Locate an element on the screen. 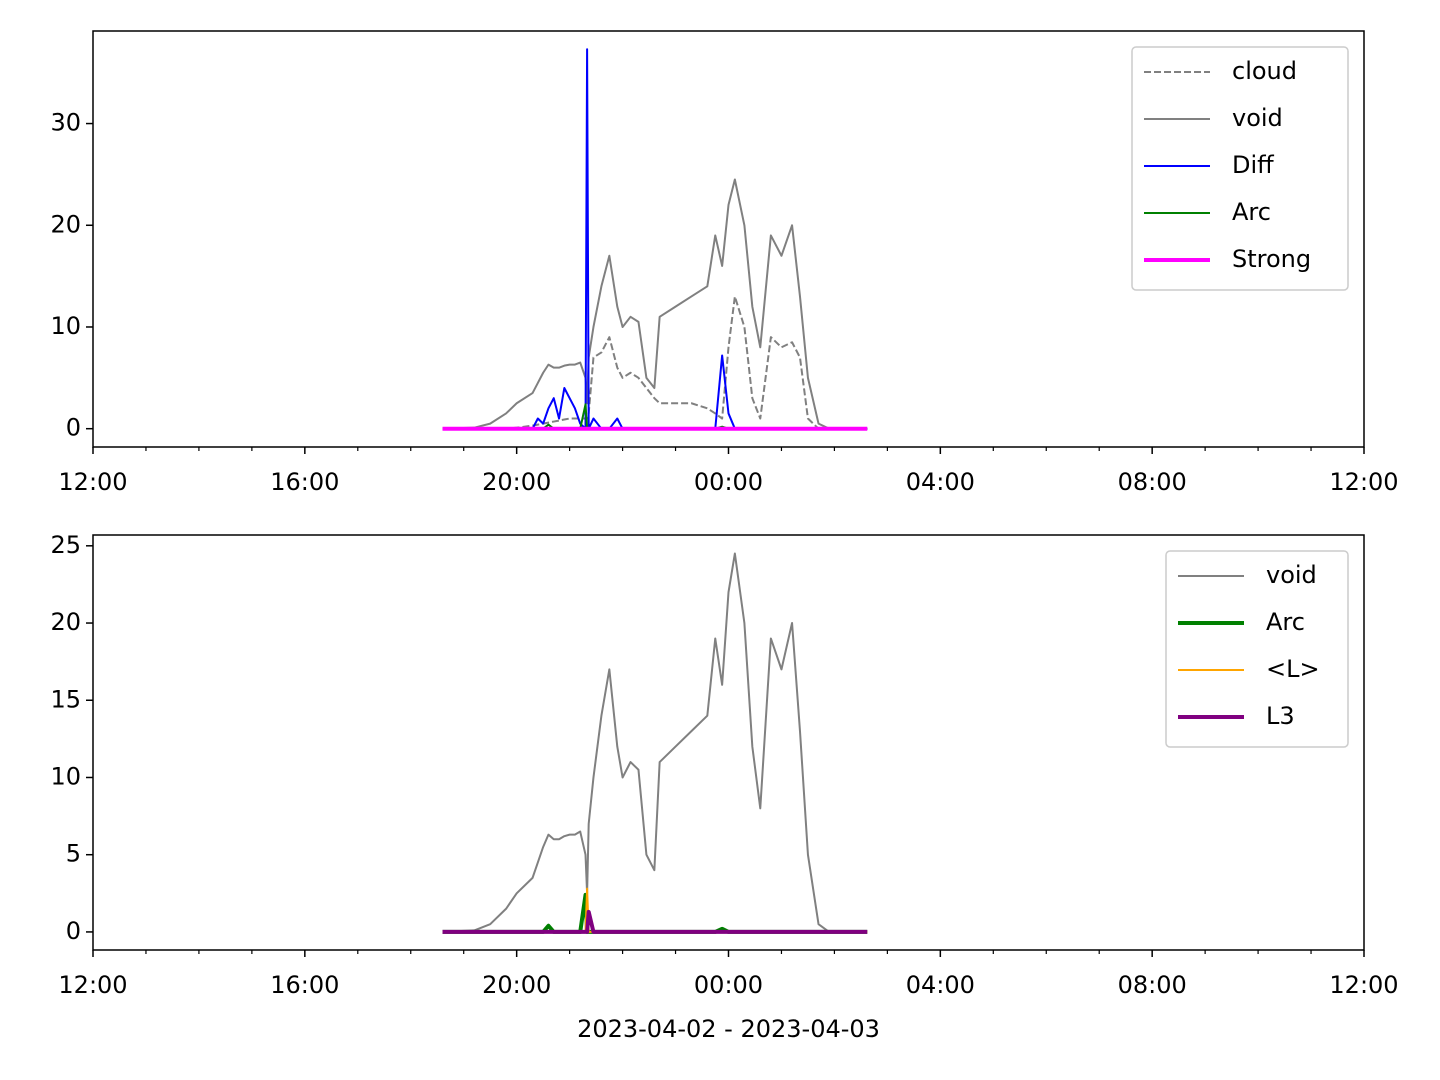 The image size is (1440, 1080). y-tick-label: 15 is located at coordinates (65, 699).